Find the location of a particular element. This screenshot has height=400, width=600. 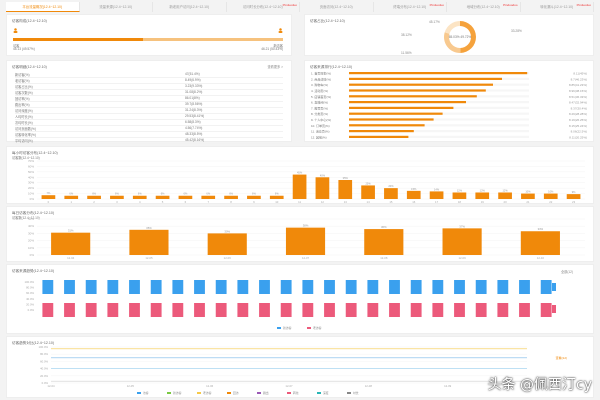

donut-label-right: 33.28% is located at coordinates (516, 31).